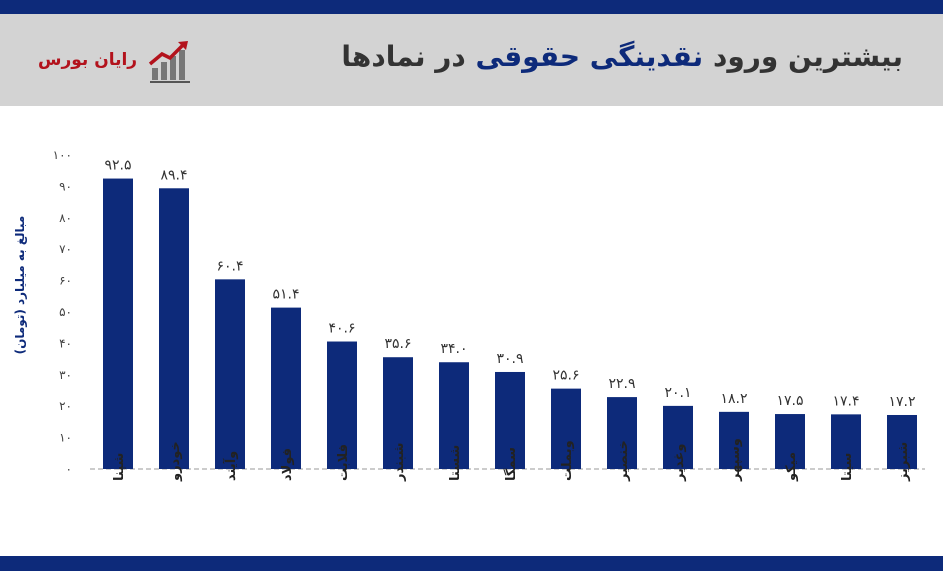  I want to click on bar-value-label: ۸۹.۴, so click(173, 175).